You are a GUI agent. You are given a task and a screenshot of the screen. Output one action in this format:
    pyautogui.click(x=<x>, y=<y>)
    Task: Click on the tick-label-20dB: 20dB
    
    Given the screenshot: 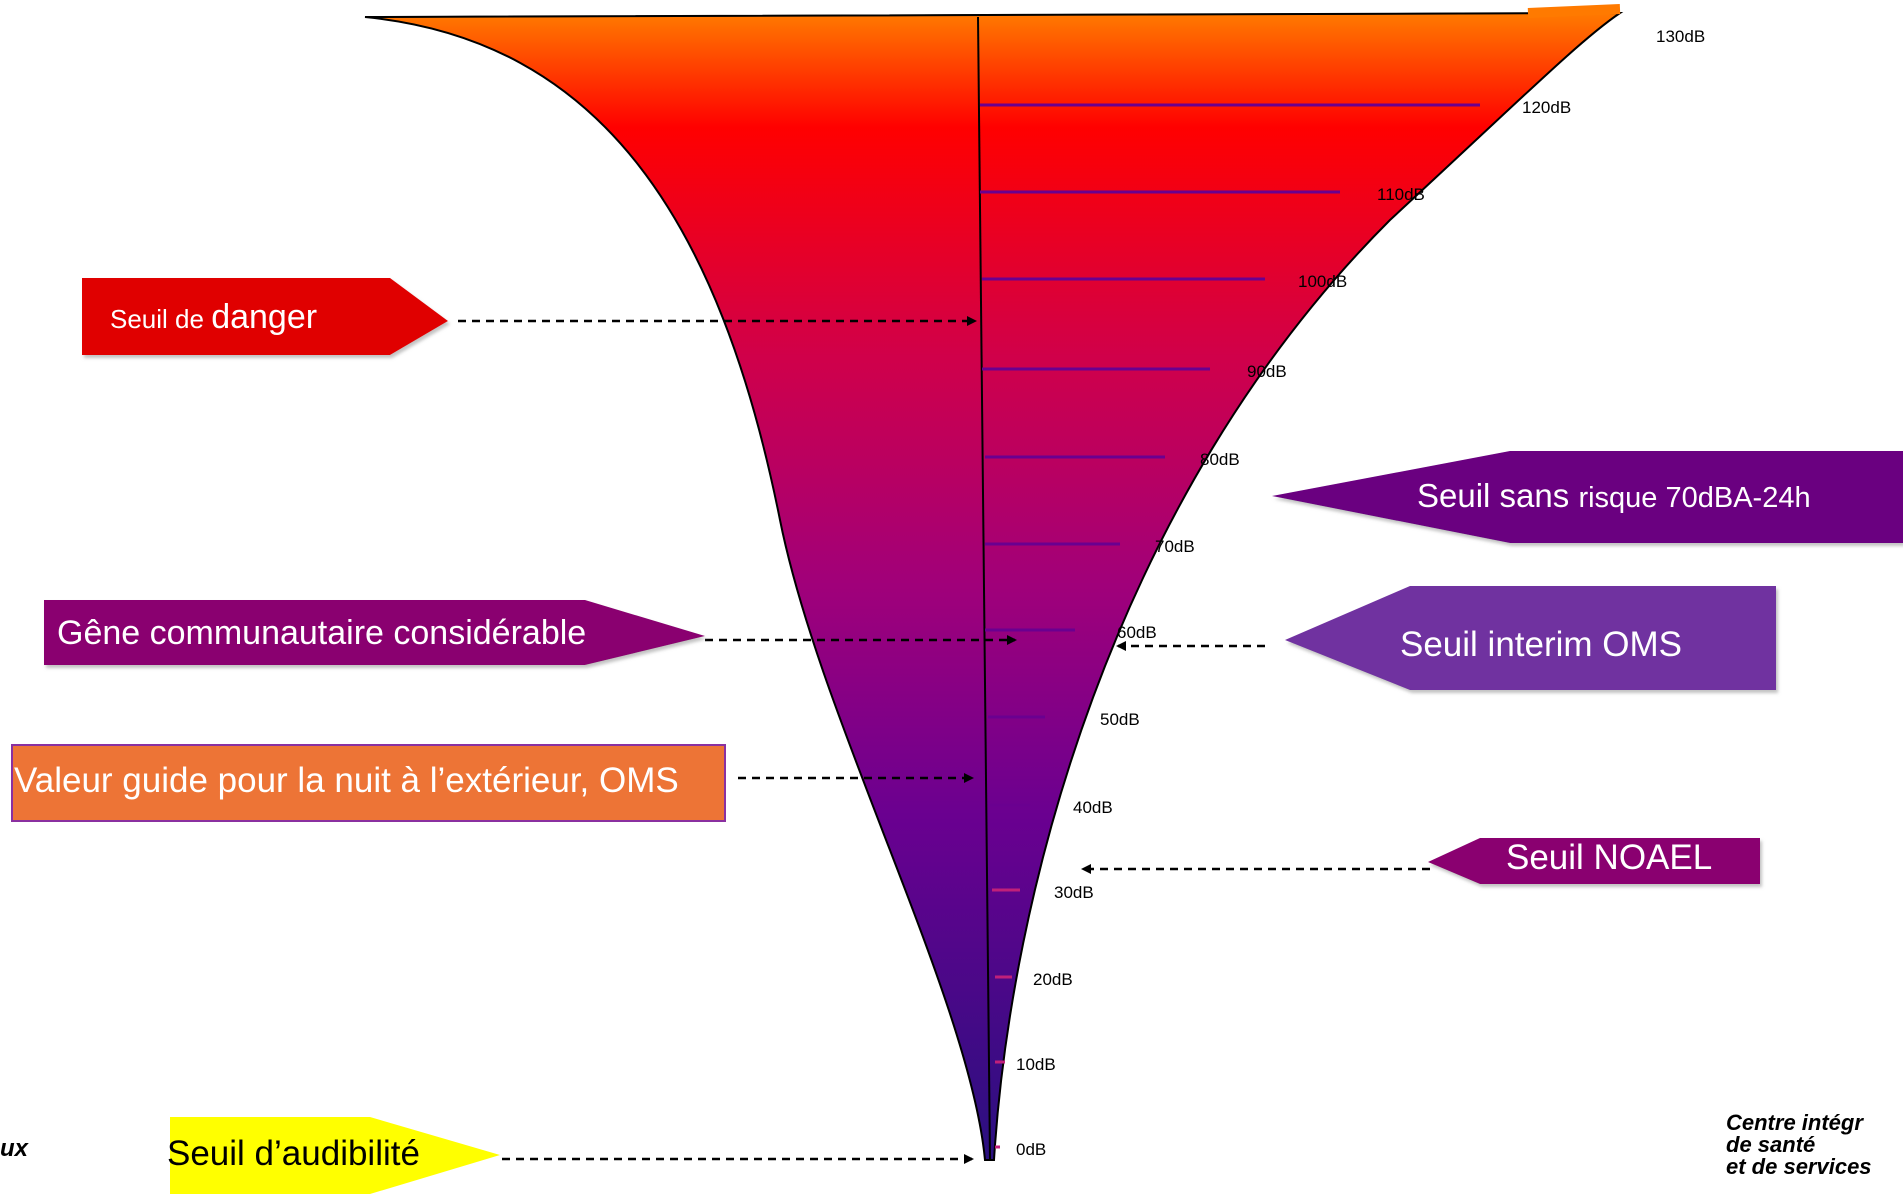 What is the action you would take?
    pyautogui.click(x=1053, y=979)
    